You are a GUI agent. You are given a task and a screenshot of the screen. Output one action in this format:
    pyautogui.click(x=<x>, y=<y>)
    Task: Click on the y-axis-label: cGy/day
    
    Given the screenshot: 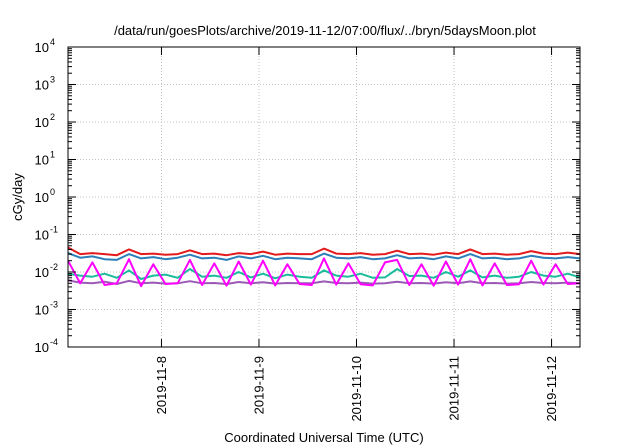 What is the action you would take?
    pyautogui.click(x=17, y=197)
    